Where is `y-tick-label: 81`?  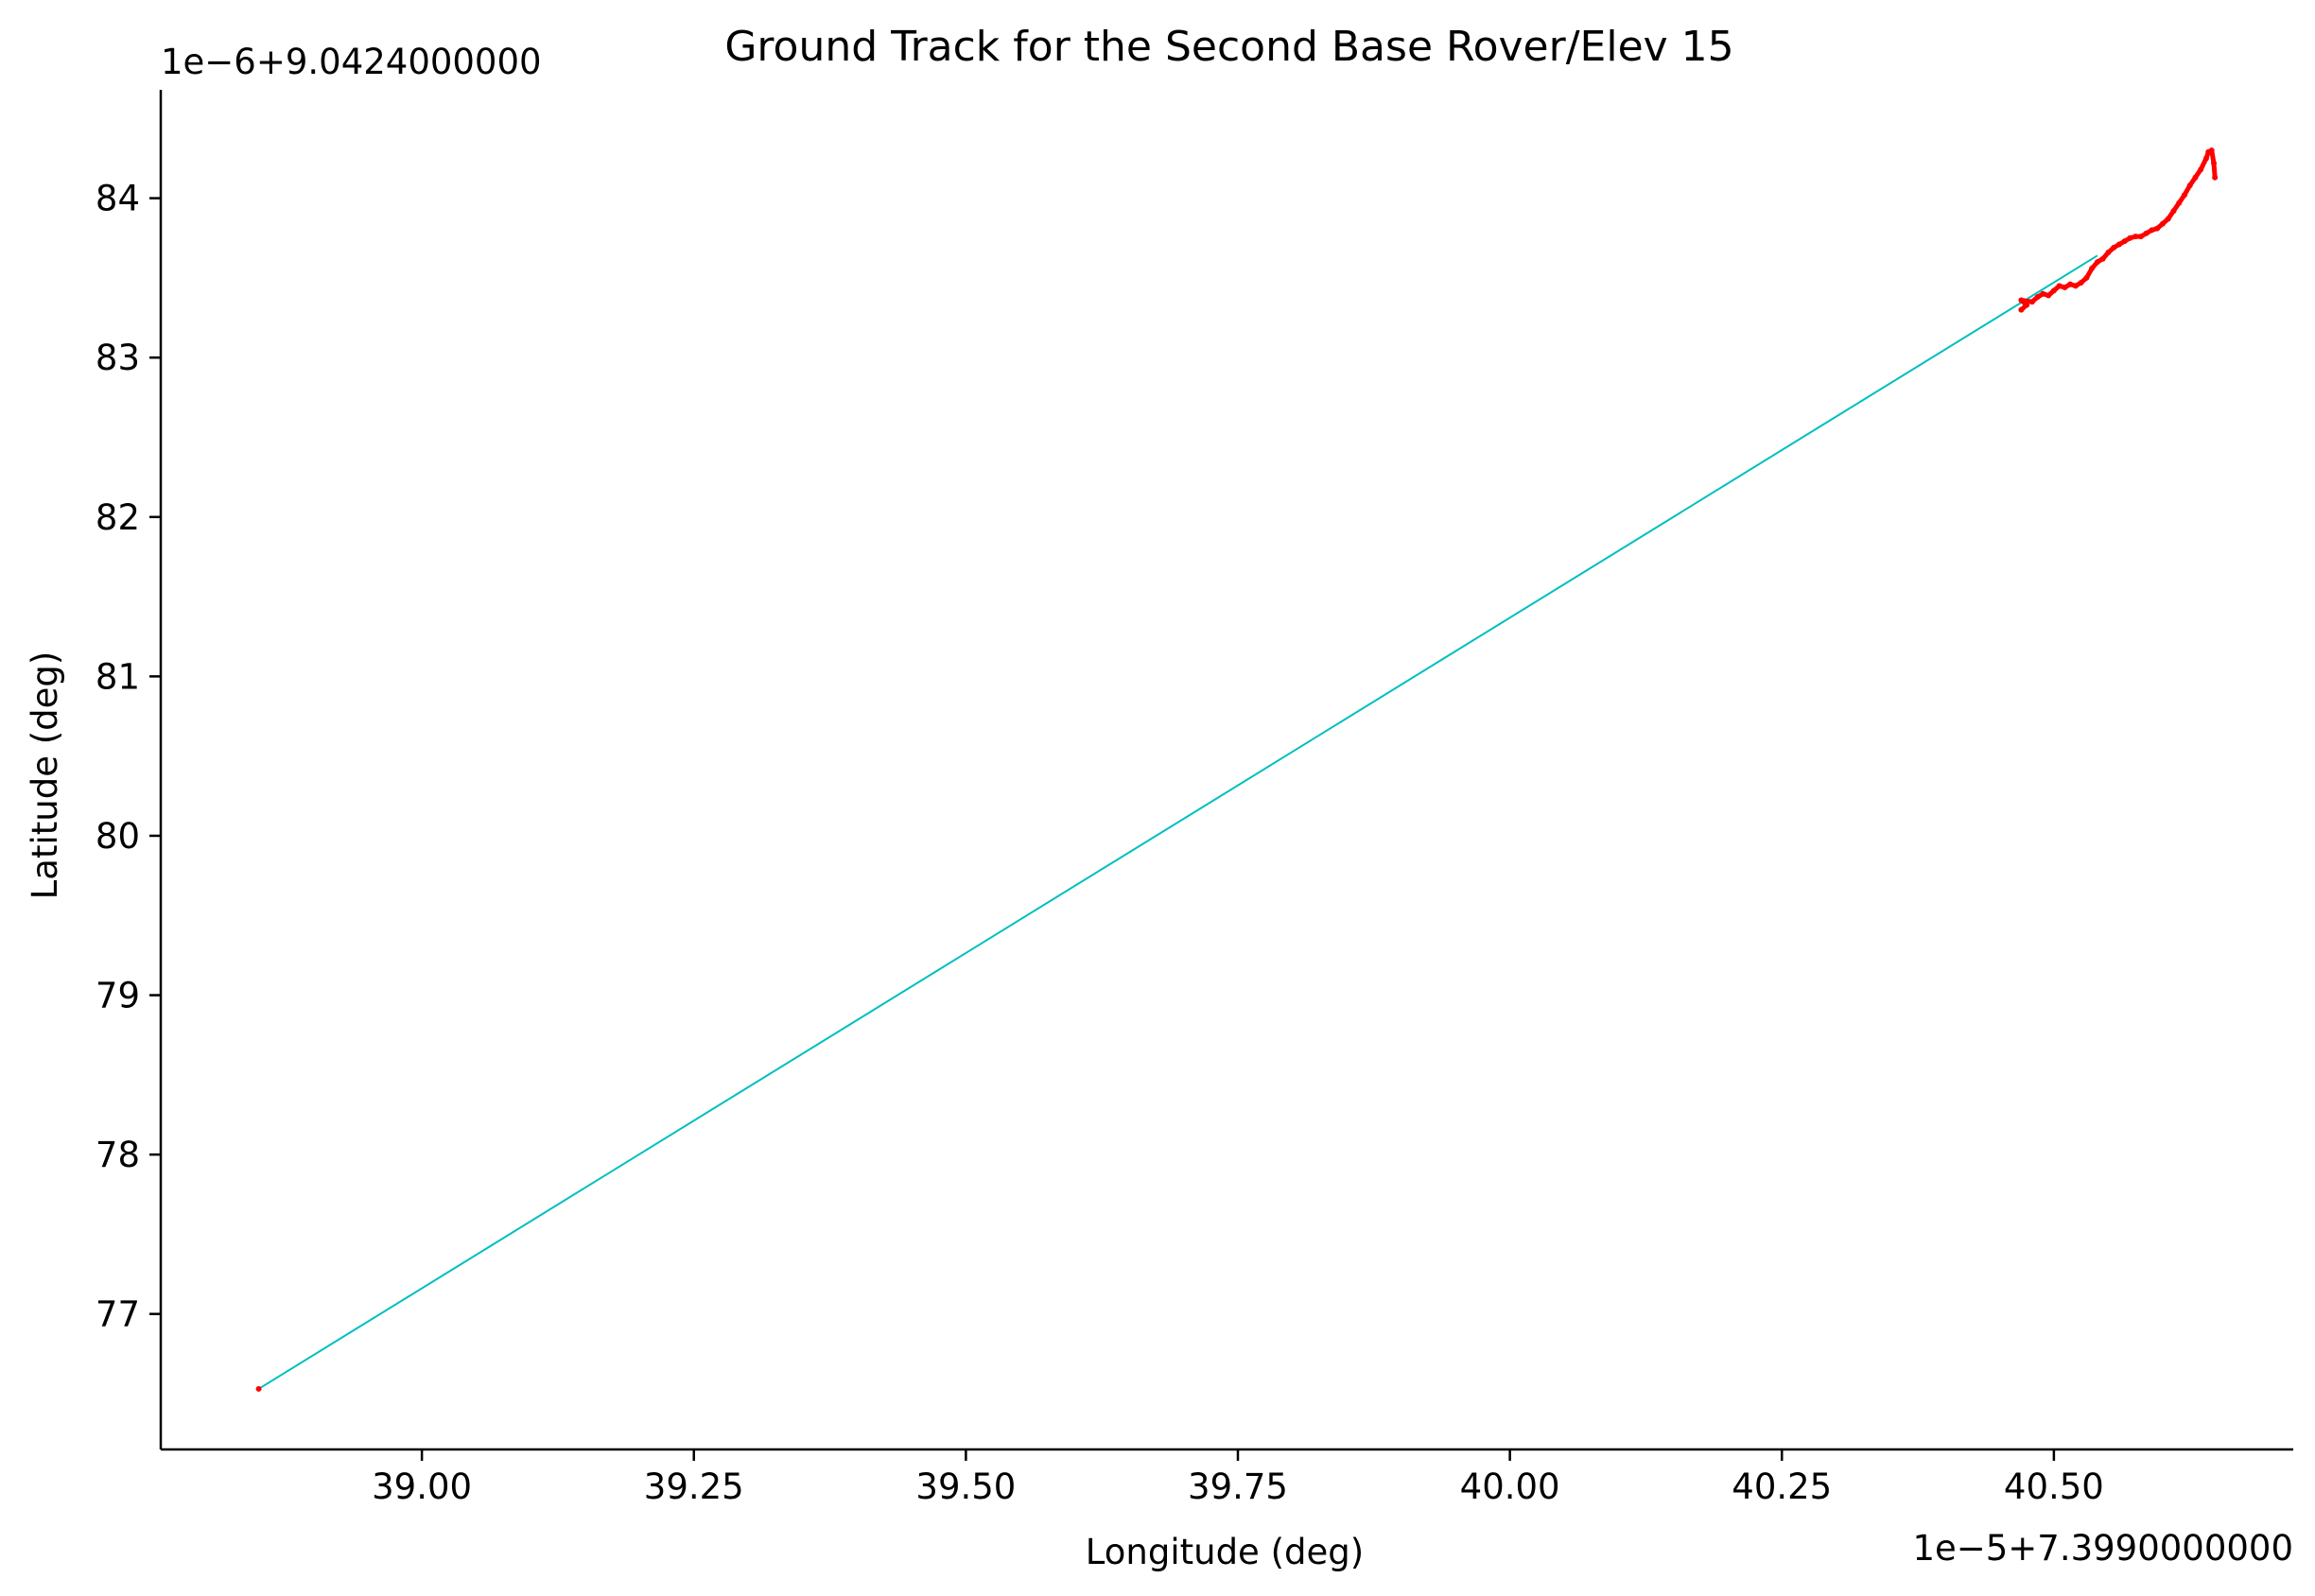
y-tick-label: 81 is located at coordinates (118, 677).